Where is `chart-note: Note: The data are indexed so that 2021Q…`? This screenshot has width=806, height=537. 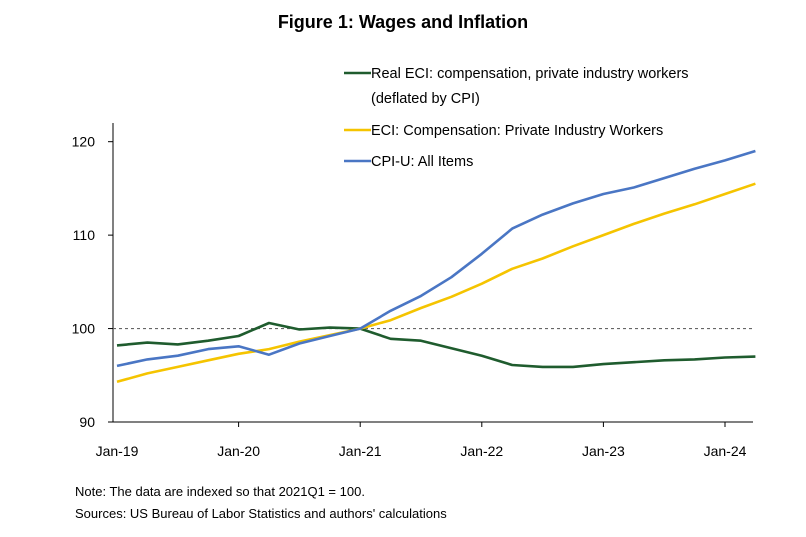 chart-note: Note: The data are indexed so that 2021Q… is located at coordinates (220, 491).